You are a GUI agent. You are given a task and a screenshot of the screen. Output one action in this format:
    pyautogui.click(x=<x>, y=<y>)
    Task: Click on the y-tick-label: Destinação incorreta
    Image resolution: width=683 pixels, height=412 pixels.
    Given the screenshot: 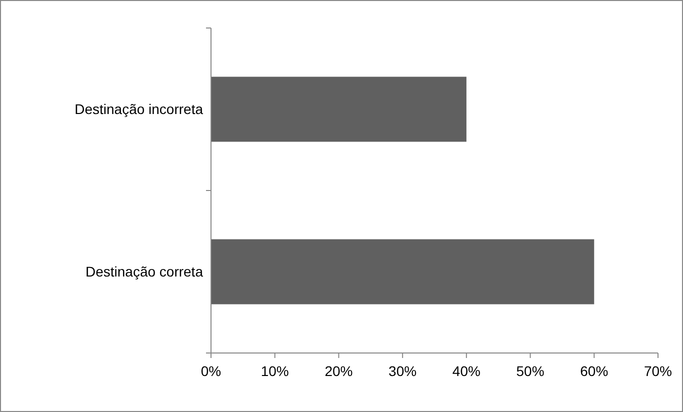 What is the action you would take?
    pyautogui.click(x=139, y=109)
    